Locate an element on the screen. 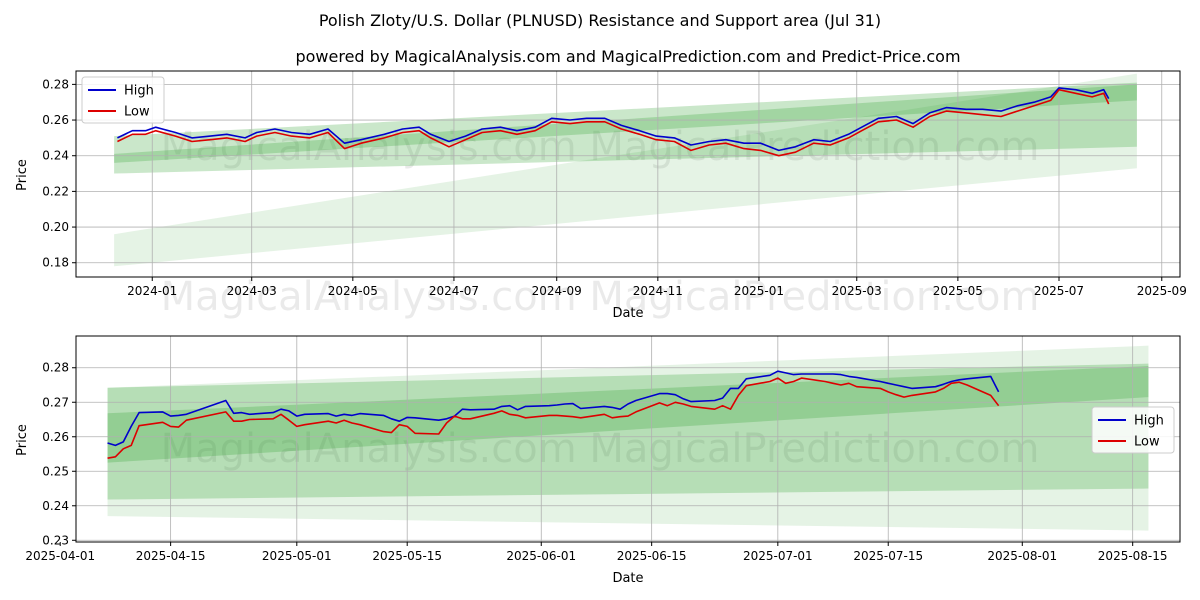 This screenshot has width=1200, height=600. x-tick-label: 2024-03 is located at coordinates (252, 291).